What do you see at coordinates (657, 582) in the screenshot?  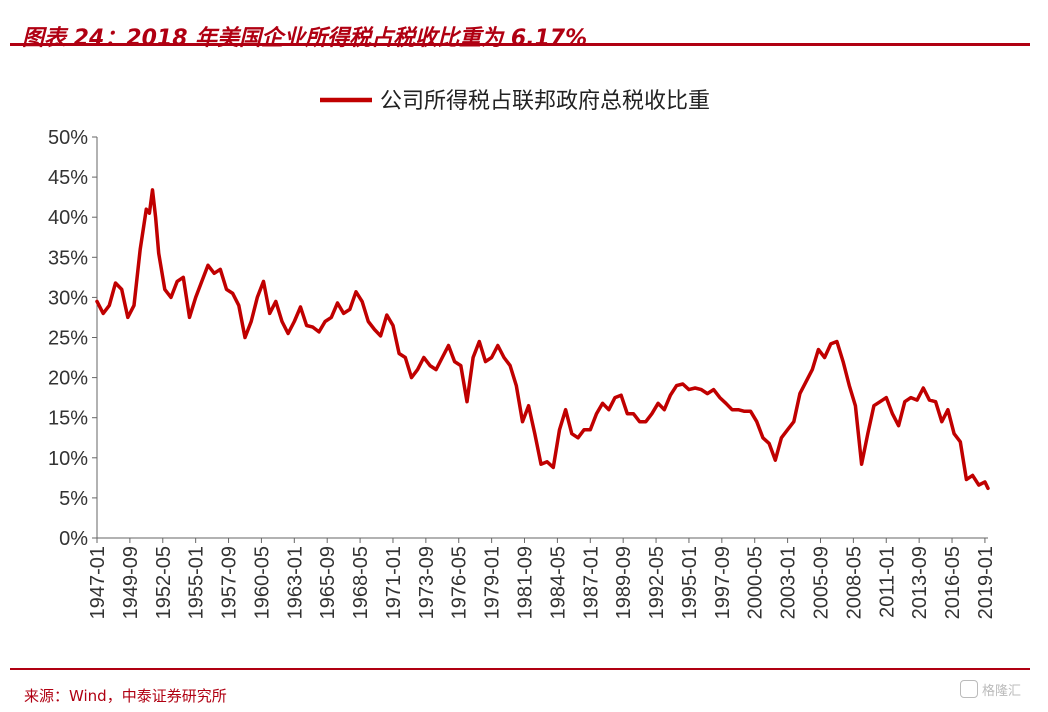 I see `x-tick-label: 1992-05` at bounding box center [657, 582].